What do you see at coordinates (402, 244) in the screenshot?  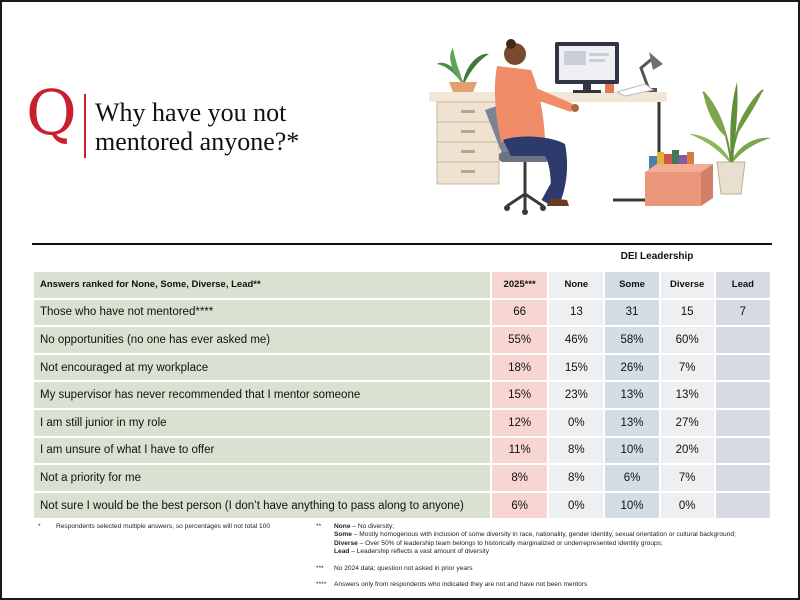 I see `header-rule` at bounding box center [402, 244].